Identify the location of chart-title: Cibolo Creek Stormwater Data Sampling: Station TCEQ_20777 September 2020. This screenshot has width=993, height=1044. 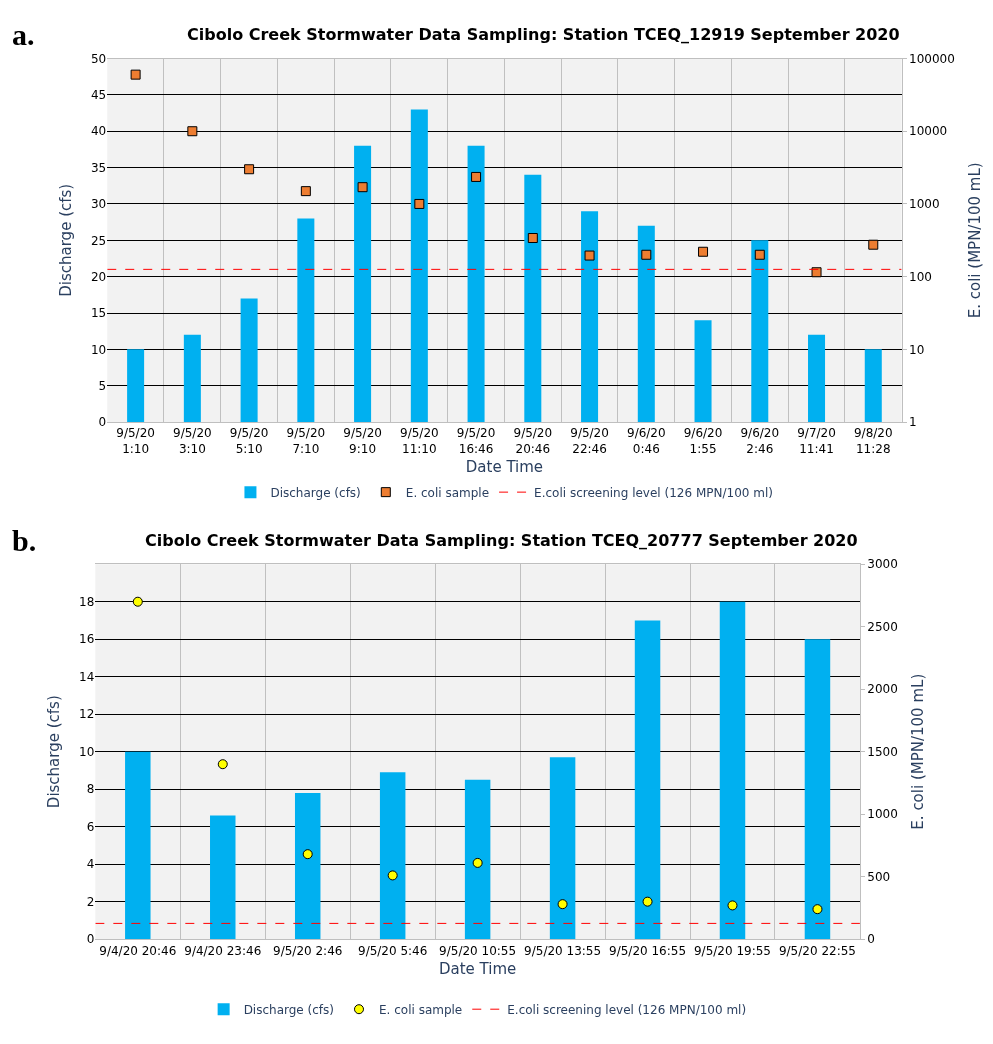
(501, 540).